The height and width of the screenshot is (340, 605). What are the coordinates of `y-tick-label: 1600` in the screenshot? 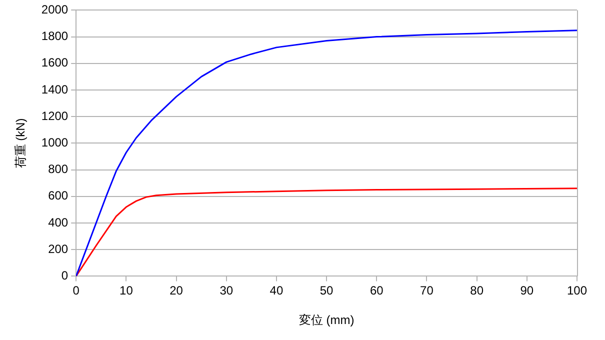 It's located at (54, 63).